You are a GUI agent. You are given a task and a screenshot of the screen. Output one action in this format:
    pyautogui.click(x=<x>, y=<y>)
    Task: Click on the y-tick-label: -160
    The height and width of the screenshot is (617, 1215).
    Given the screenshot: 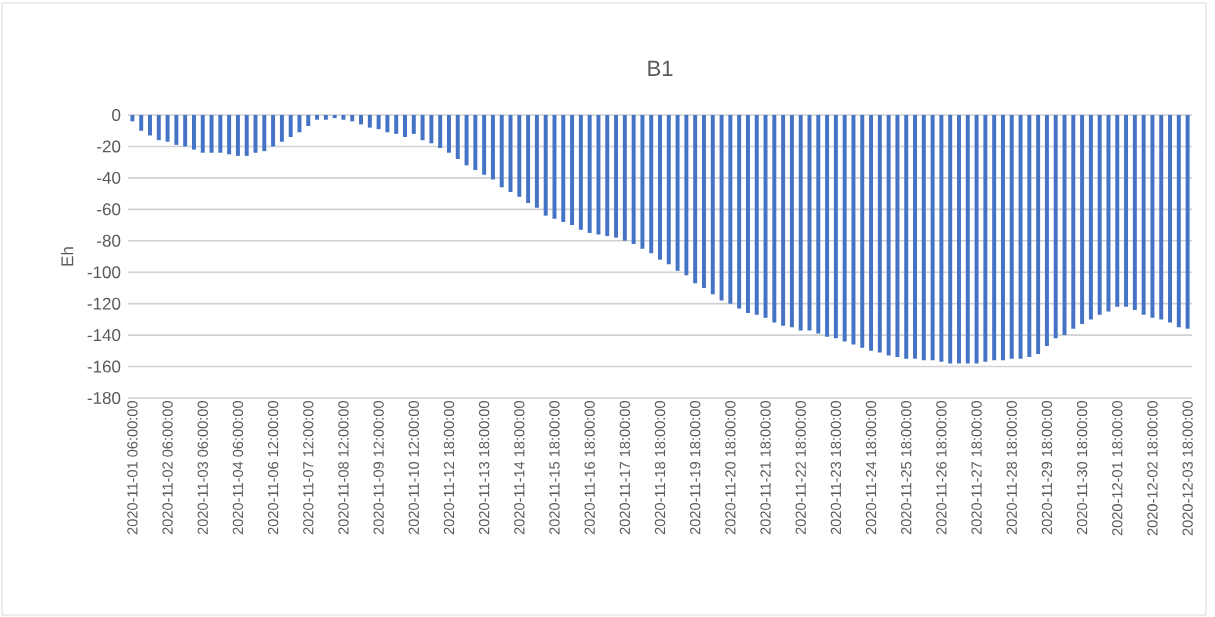 What is the action you would take?
    pyautogui.click(x=104, y=366)
    